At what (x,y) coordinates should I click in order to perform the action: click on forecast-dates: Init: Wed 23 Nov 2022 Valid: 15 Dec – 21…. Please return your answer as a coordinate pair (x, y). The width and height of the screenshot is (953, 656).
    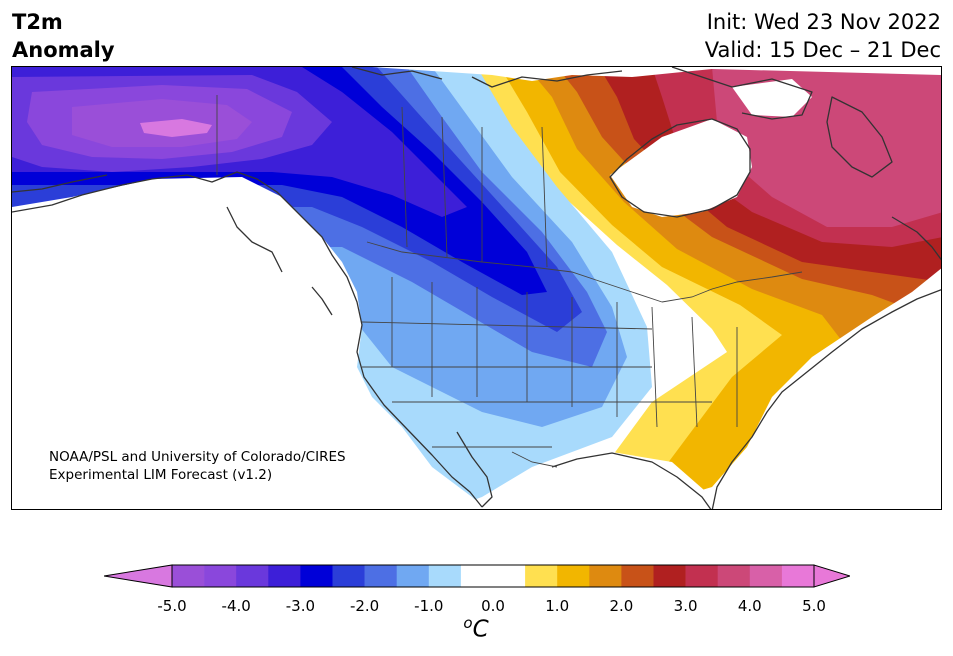
    Looking at the image, I should click on (823, 36).